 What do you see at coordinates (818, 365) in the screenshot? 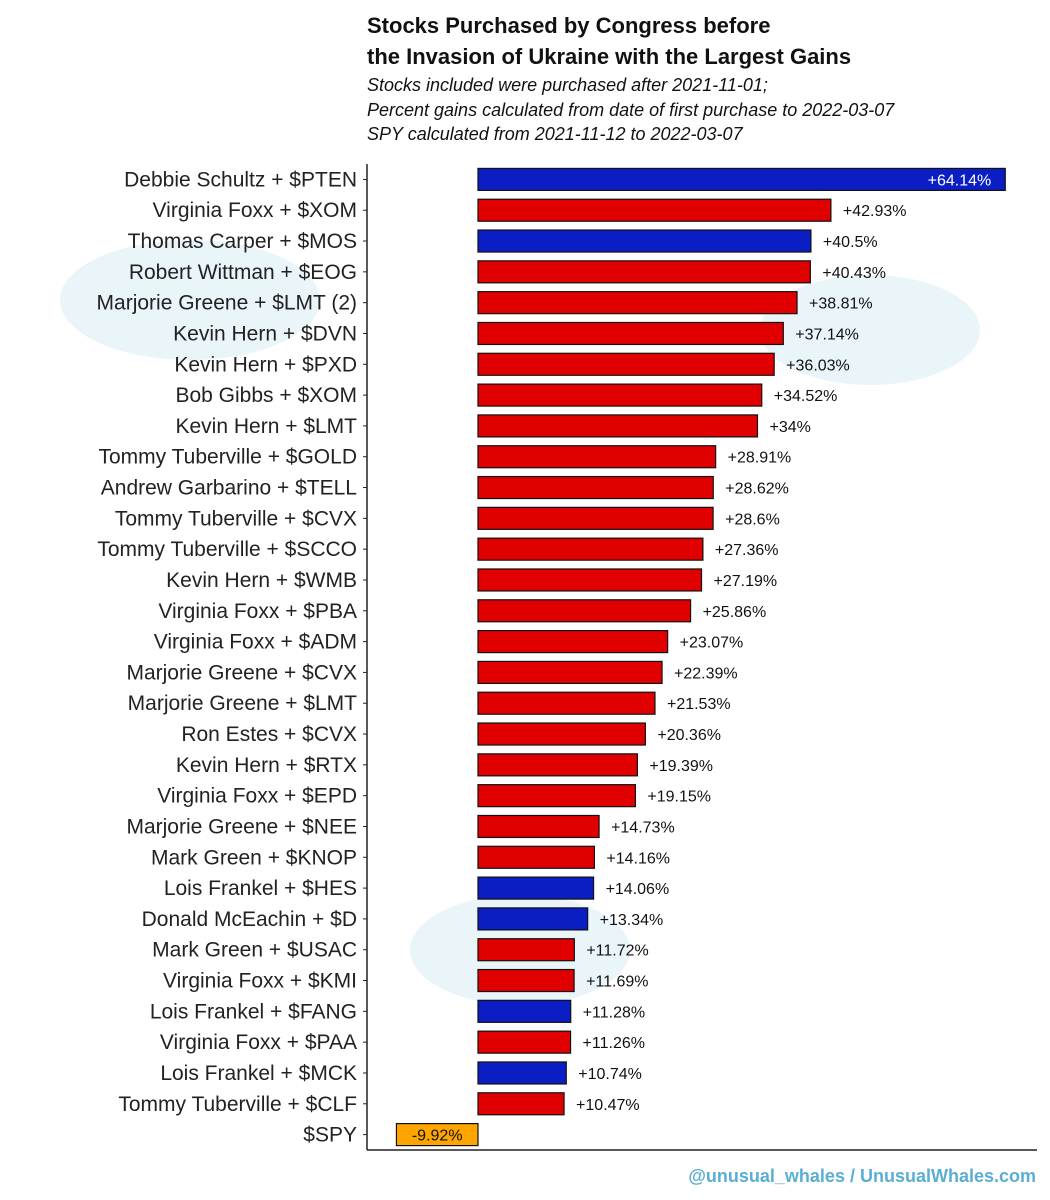
I see `data-label: +36.03%` at bounding box center [818, 365].